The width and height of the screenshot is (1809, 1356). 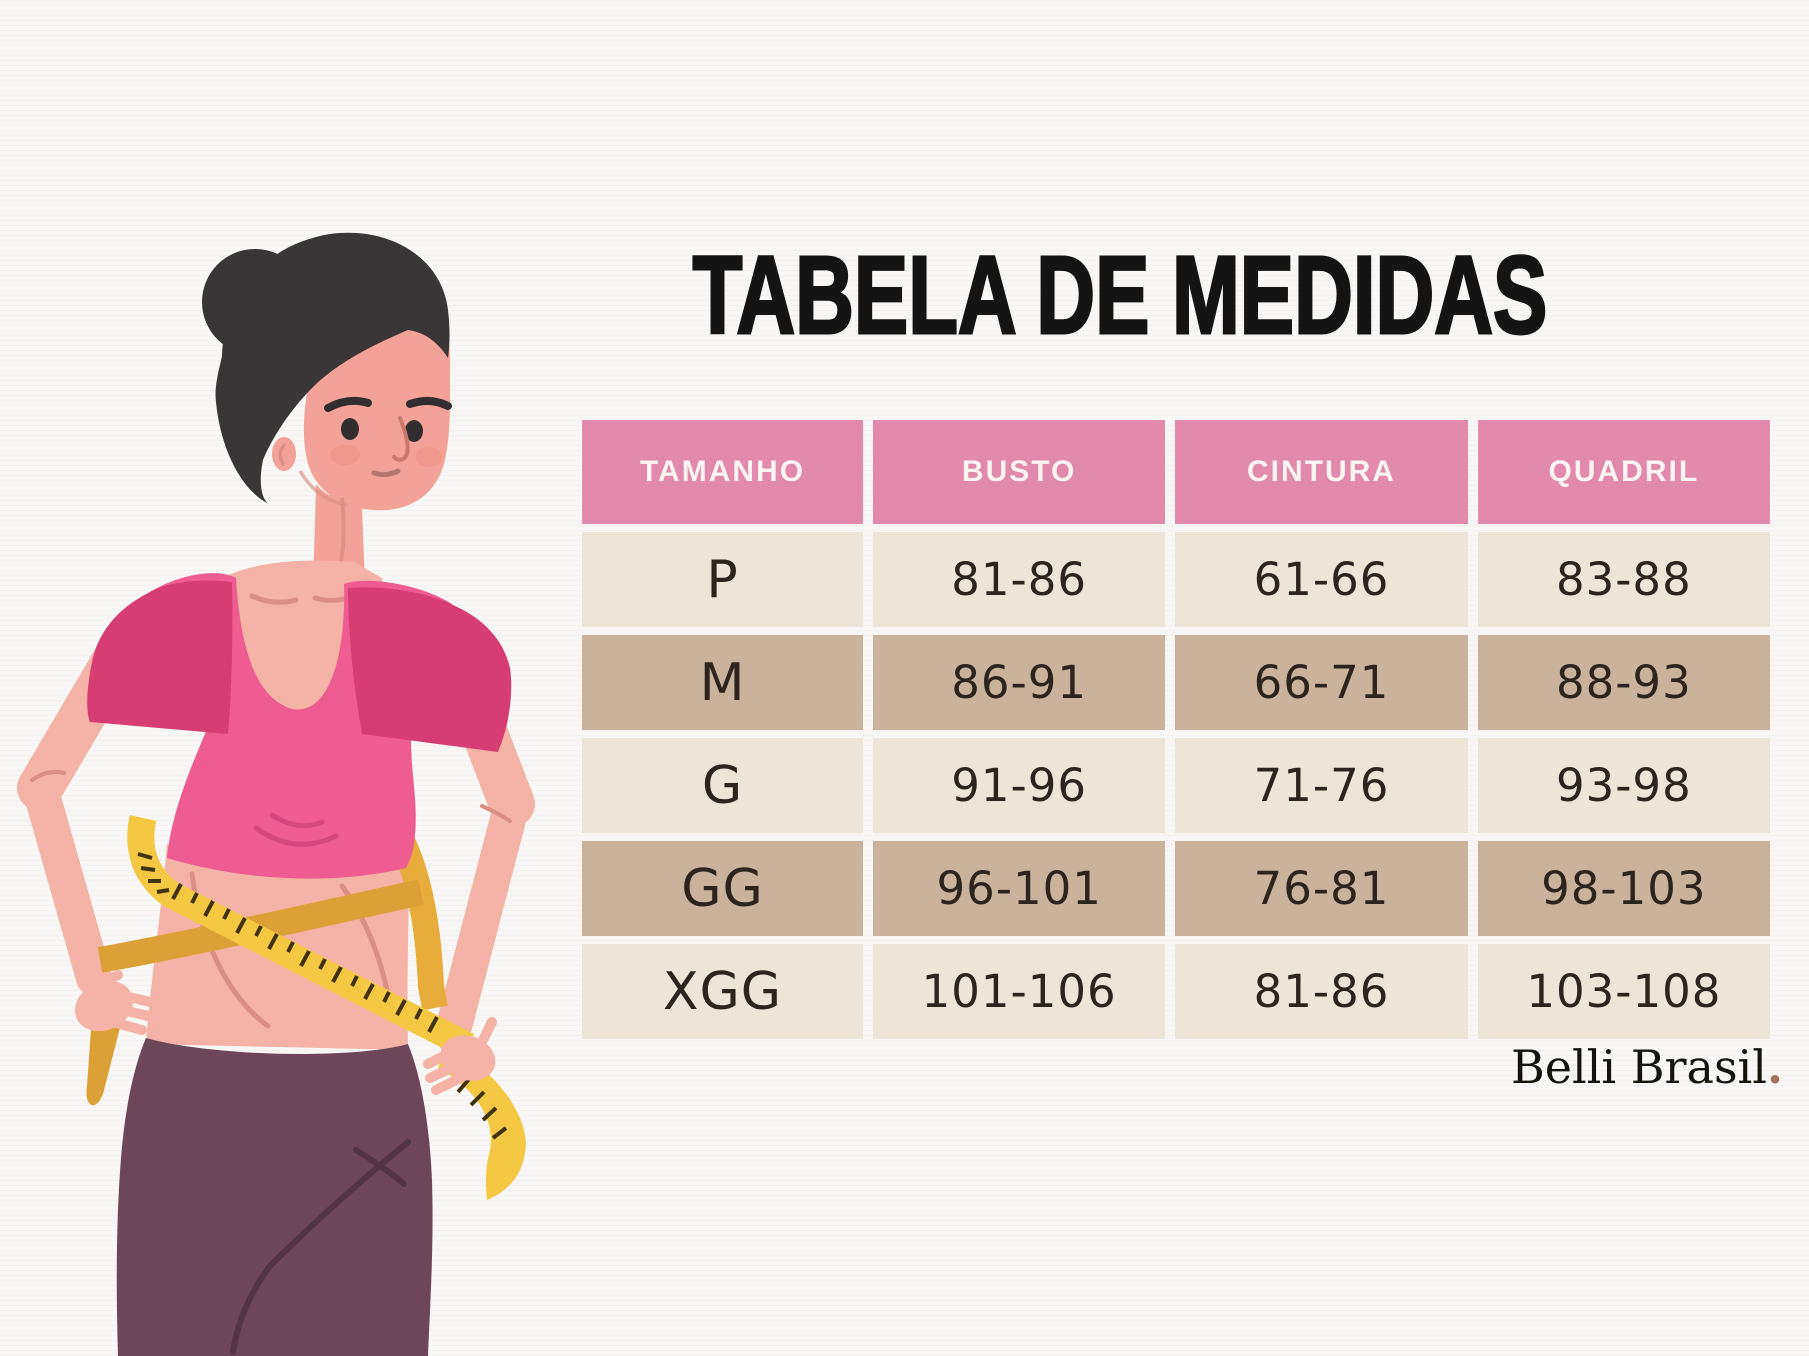 What do you see at coordinates (722, 991) in the screenshot?
I see `cell-size-xgg: XGG` at bounding box center [722, 991].